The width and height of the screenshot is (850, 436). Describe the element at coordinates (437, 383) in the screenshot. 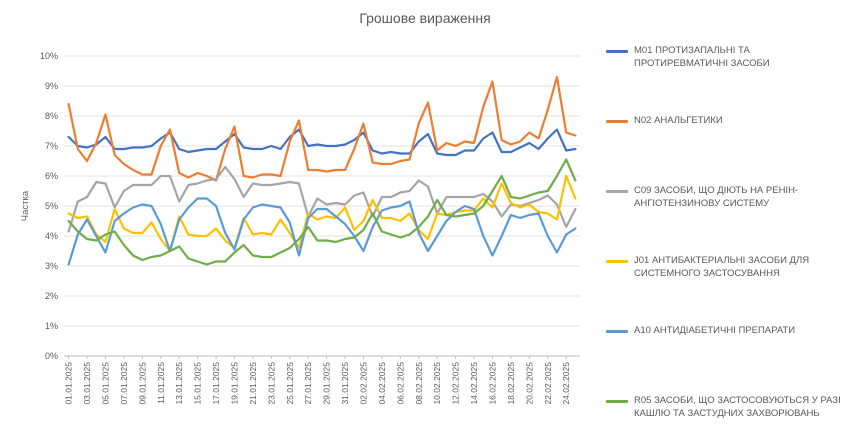

I see `x-tick-label: 10.02.2025` at that location.